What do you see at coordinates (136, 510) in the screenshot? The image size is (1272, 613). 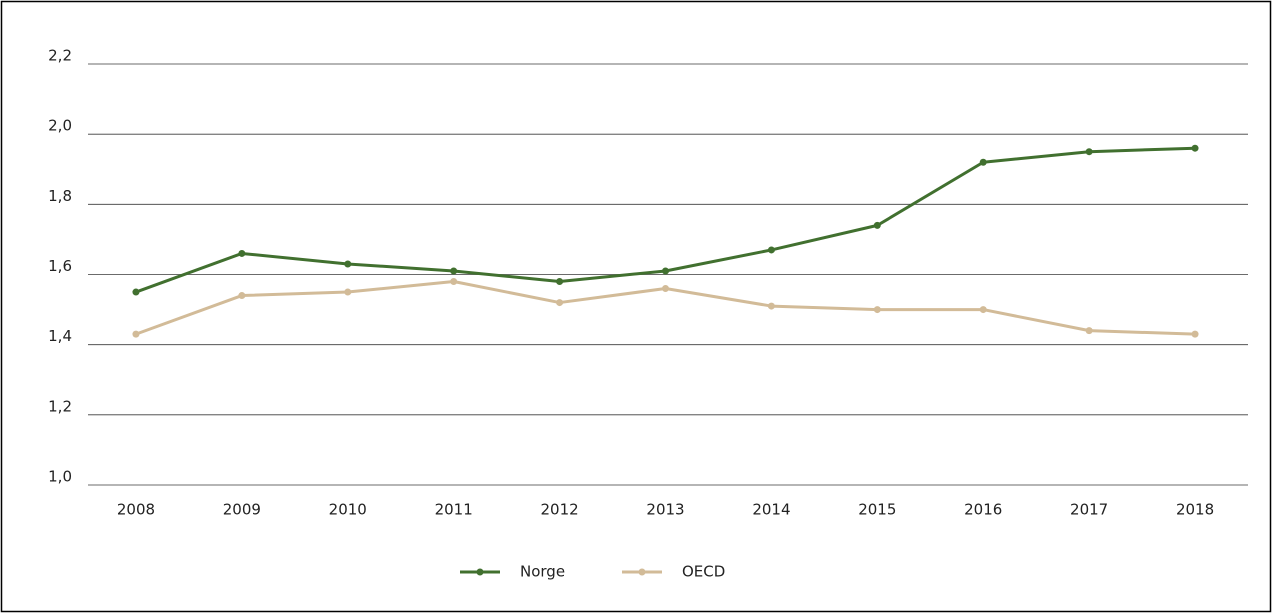 I see `x-tick-label: 2008` at bounding box center [136, 510].